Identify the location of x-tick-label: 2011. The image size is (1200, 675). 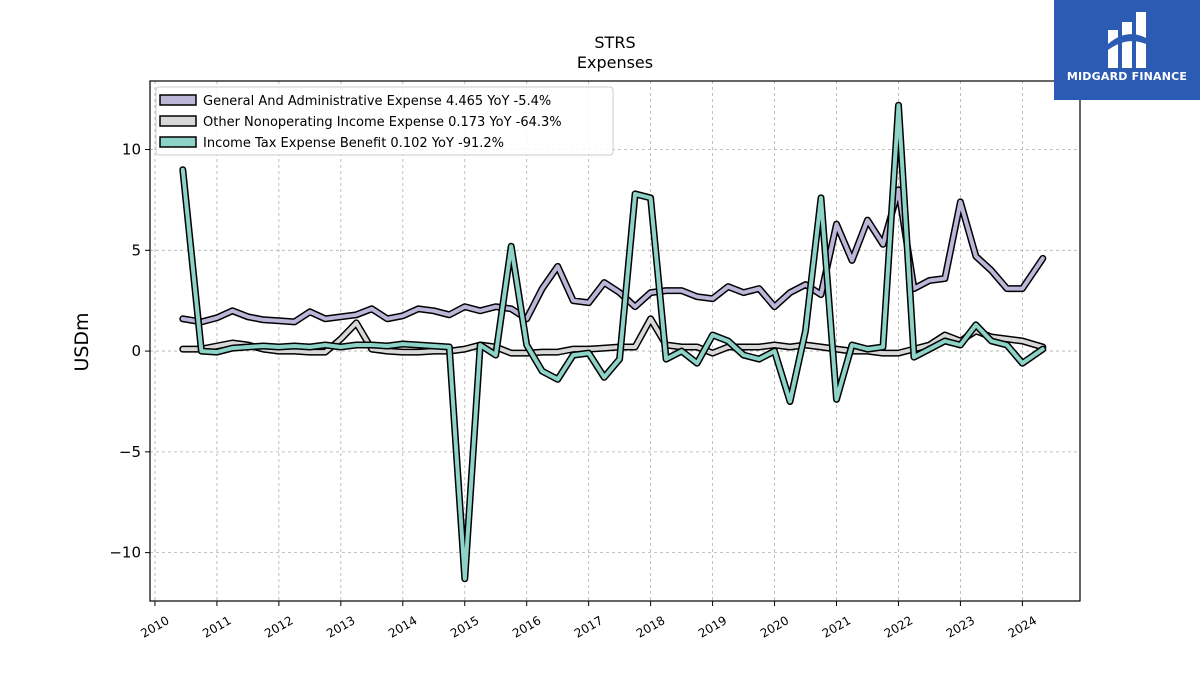
(216, 626).